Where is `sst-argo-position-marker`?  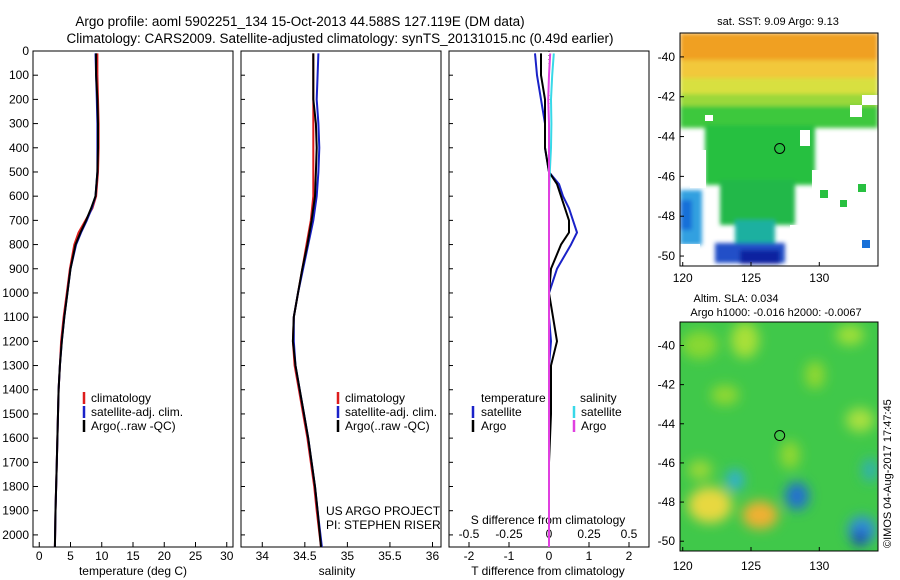 sst-argo-position-marker is located at coordinates (780, 149).